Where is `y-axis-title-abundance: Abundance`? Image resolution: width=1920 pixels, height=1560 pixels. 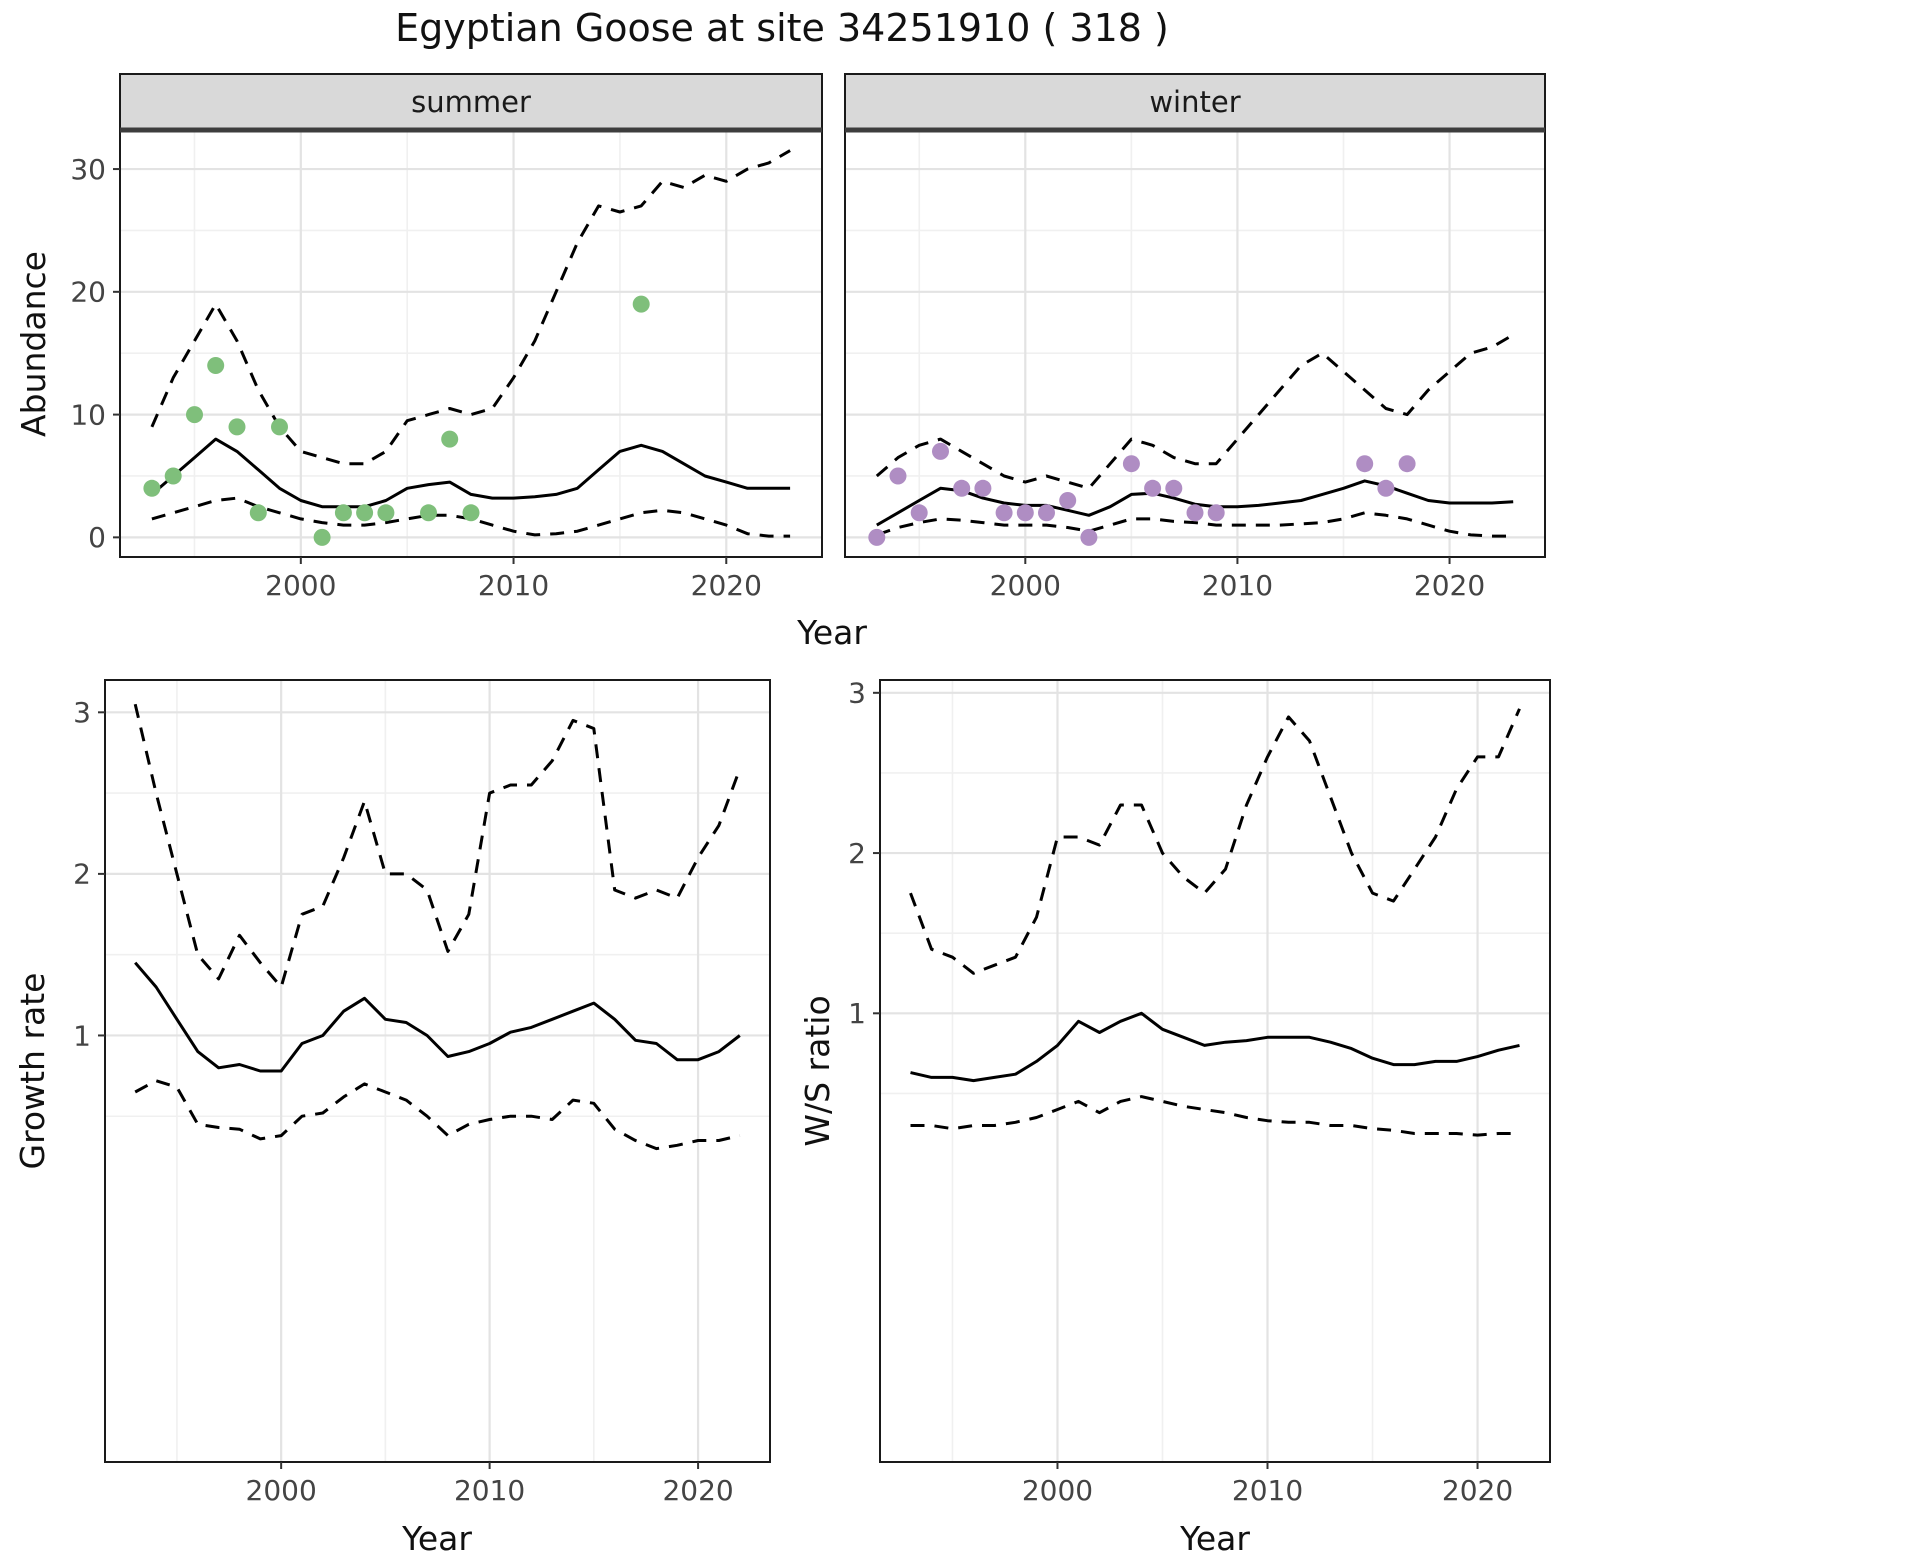
y-axis-title-abundance: Abundance is located at coordinates (33, 344).